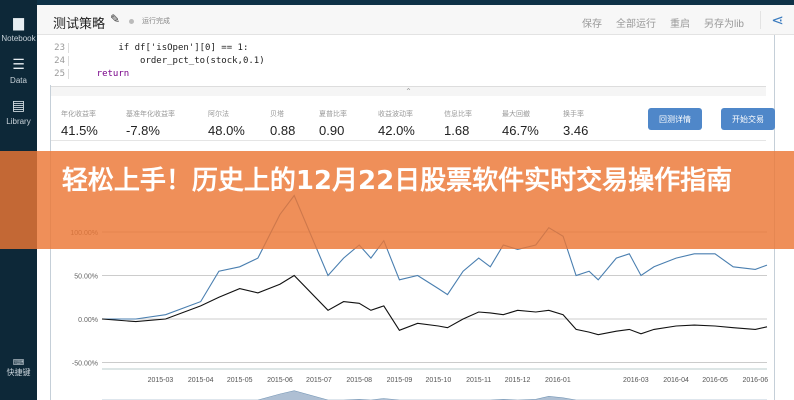  What do you see at coordinates (715, 380) in the screenshot?
I see `x-tick-label: 2016-05` at bounding box center [715, 380].